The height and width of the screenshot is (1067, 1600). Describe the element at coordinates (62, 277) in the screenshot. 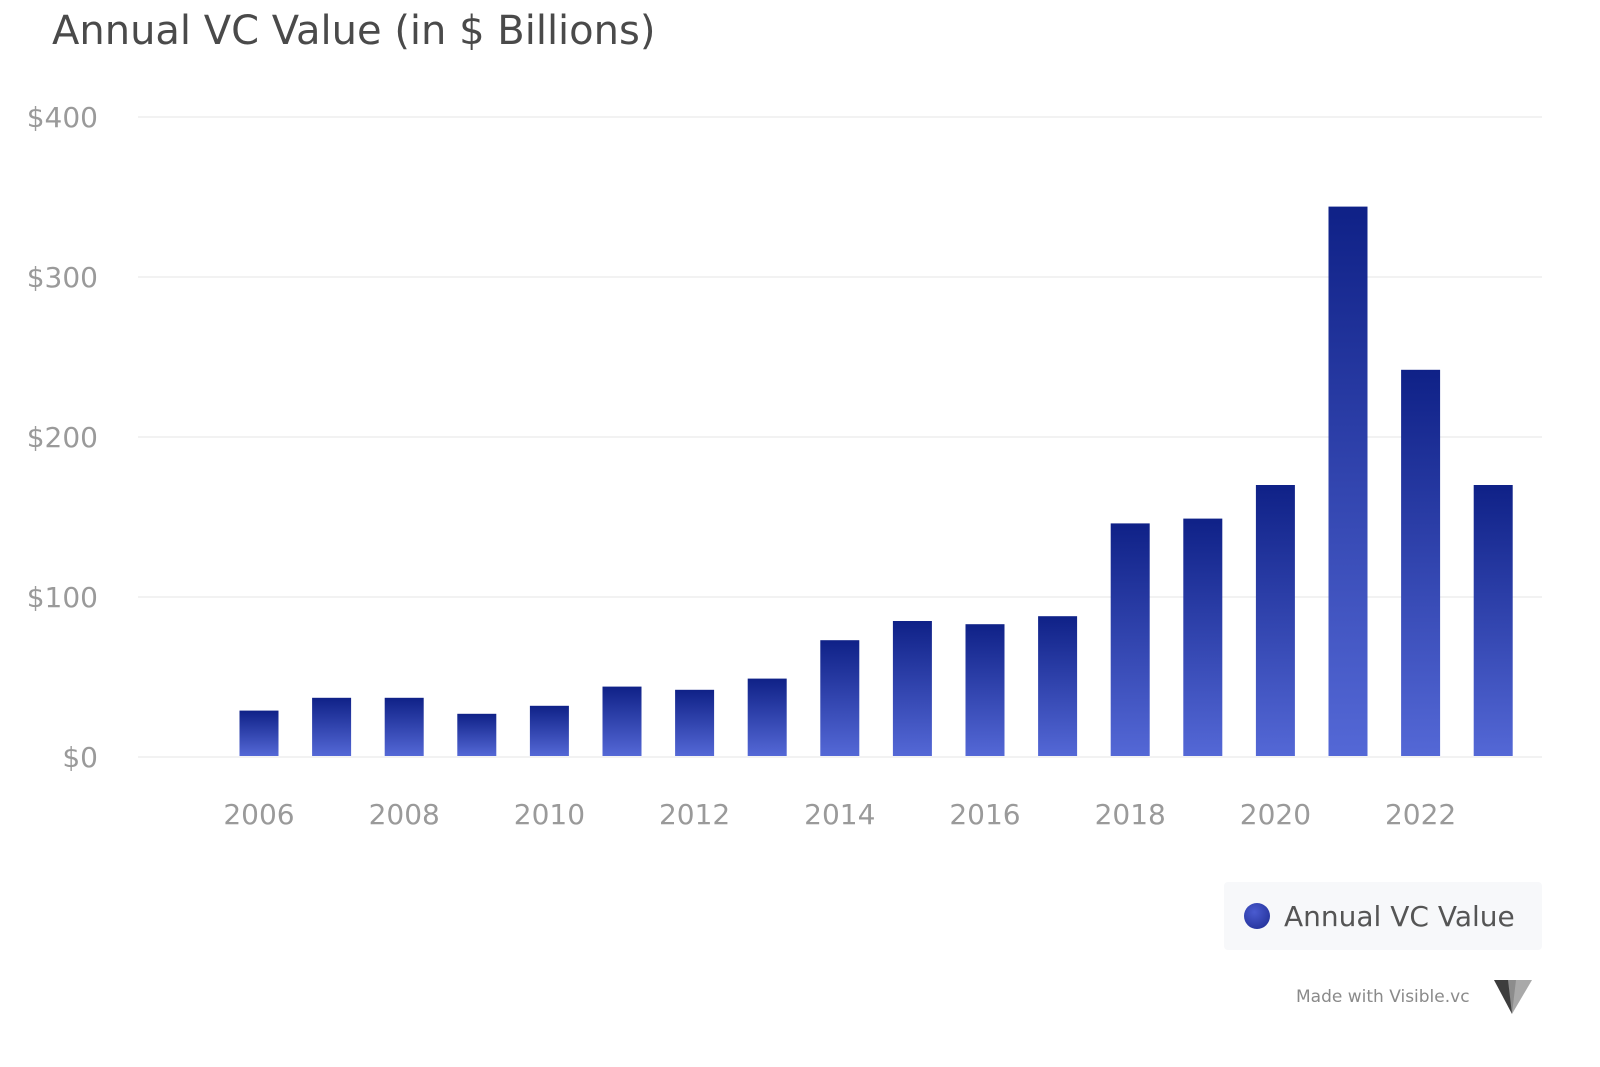

I see `y-tick-label: $300` at that location.